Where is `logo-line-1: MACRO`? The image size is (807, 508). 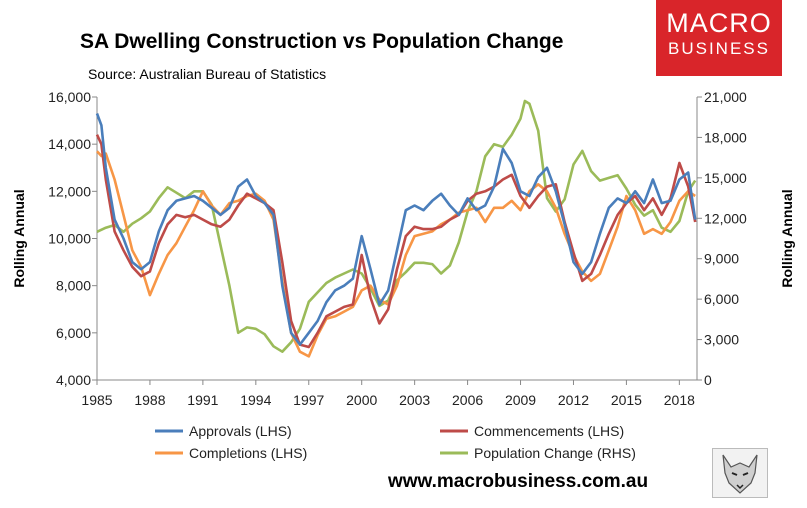 logo-line-1: MACRO is located at coordinates (719, 23).